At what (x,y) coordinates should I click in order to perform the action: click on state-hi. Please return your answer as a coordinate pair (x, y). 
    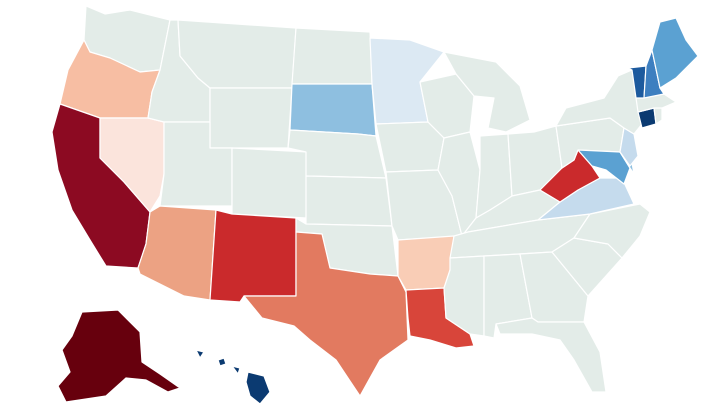
    Looking at the image, I should click on (233, 377).